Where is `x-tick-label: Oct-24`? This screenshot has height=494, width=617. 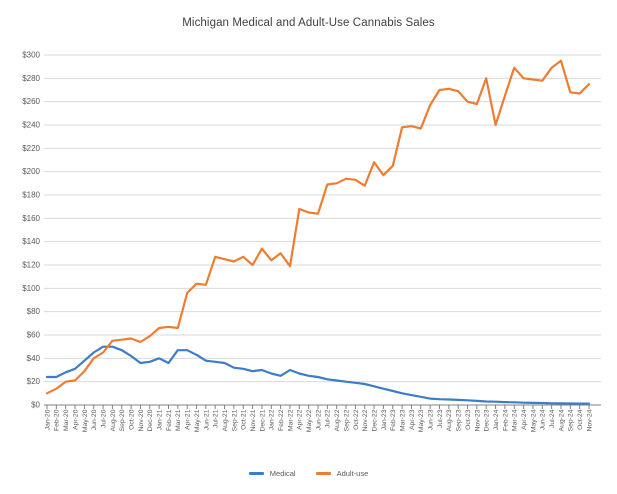 x-tick-label: Oct-24 is located at coordinates (580, 419).